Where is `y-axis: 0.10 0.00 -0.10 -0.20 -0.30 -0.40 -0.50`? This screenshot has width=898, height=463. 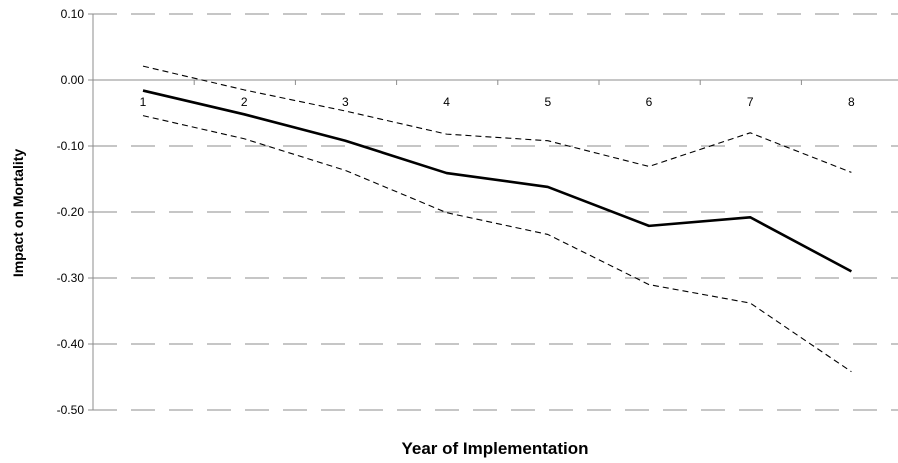 y-axis: 0.10 0.00 -0.10 -0.20 -0.30 -0.40 -0.50 is located at coordinates (75, 212).